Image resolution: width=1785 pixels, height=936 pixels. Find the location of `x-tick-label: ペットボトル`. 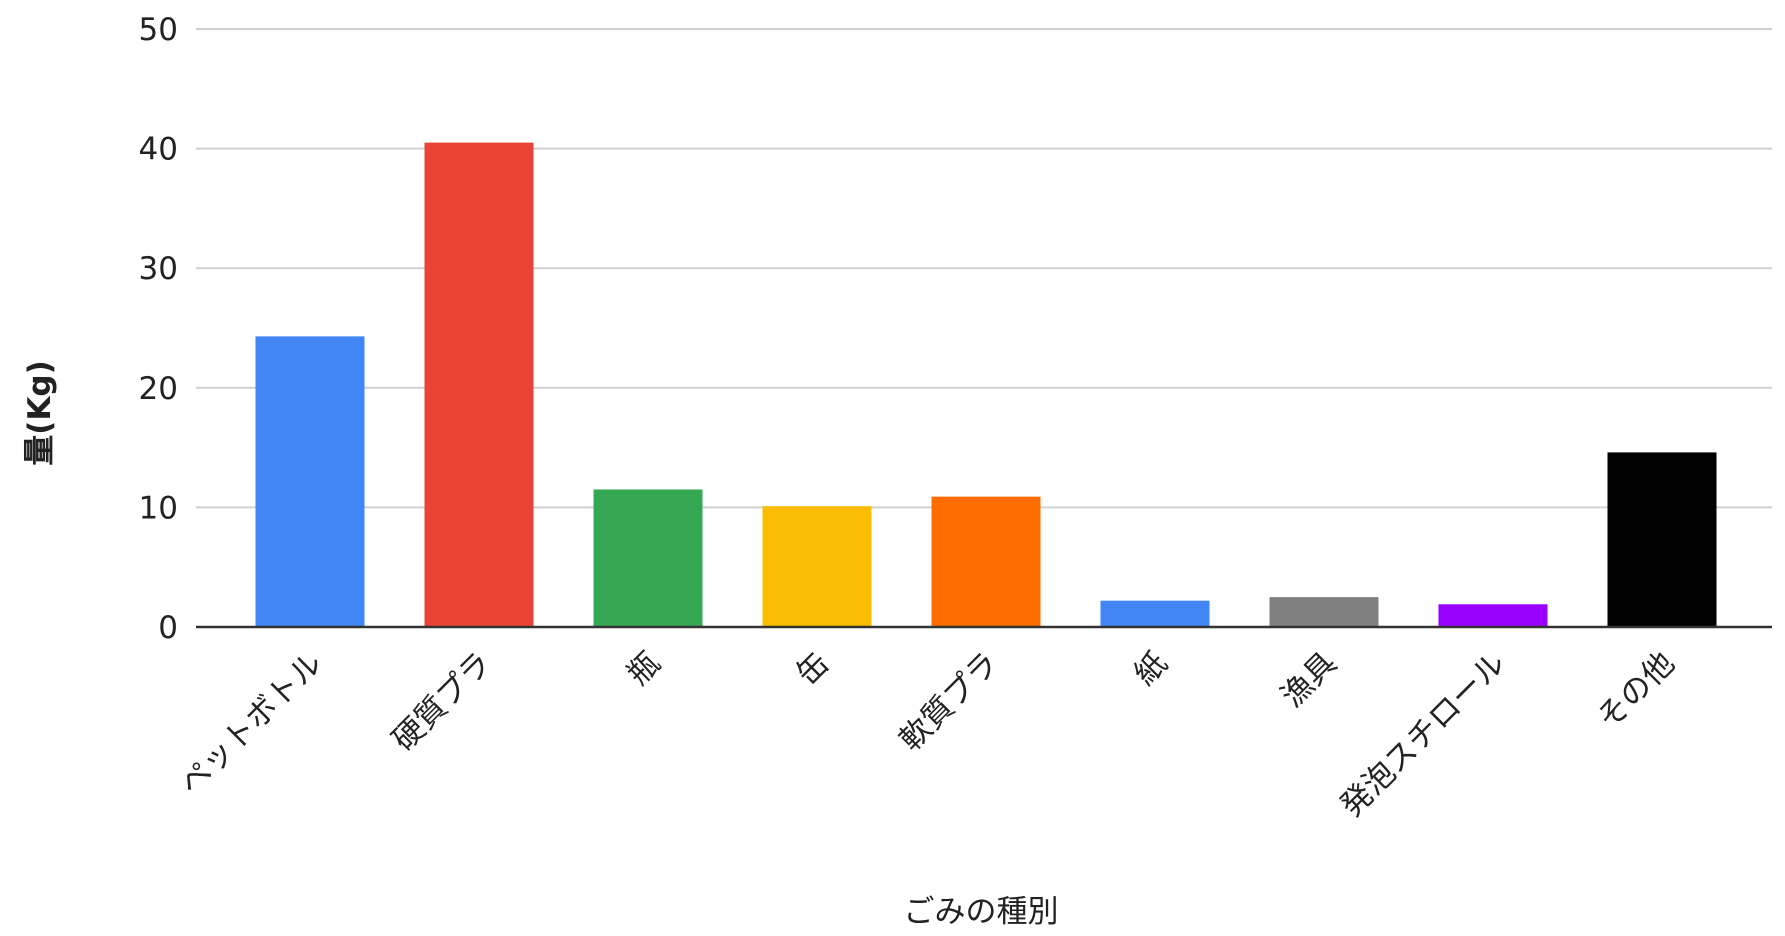

x-tick-label: ペットボトル is located at coordinates (251, 723).